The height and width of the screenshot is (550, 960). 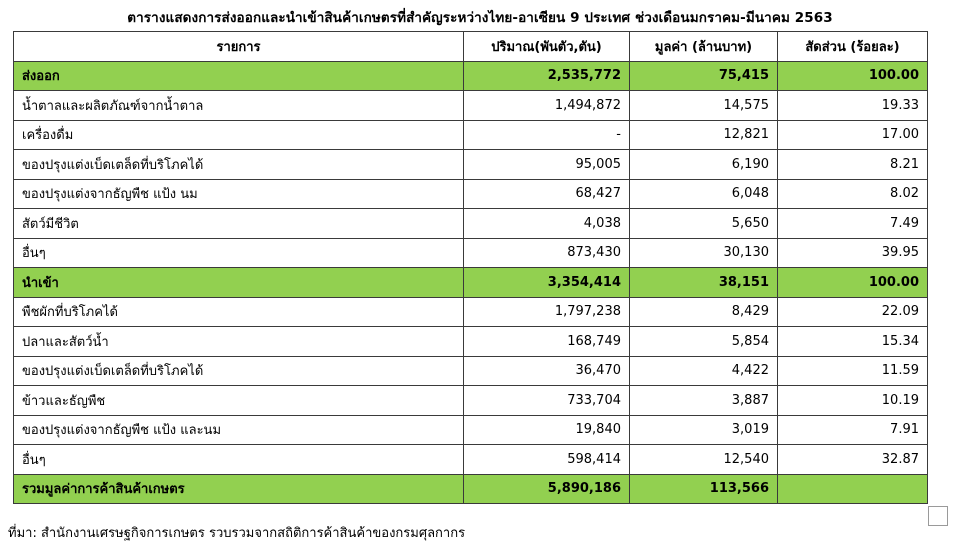 What do you see at coordinates (703, 75) in the screenshot?
I see `row-value: 75,415` at bounding box center [703, 75].